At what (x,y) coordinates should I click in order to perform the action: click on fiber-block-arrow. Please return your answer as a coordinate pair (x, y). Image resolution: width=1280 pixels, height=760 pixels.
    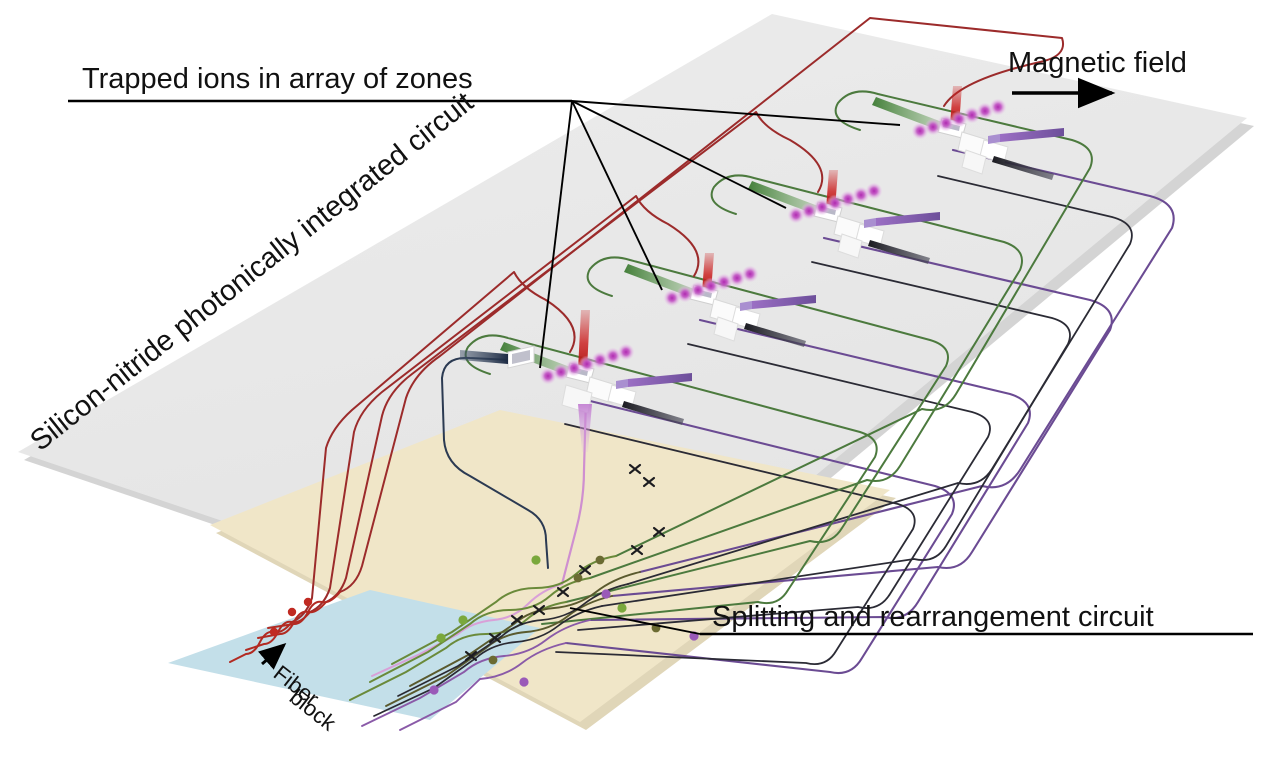
    Looking at the image, I should click on (272, 656).